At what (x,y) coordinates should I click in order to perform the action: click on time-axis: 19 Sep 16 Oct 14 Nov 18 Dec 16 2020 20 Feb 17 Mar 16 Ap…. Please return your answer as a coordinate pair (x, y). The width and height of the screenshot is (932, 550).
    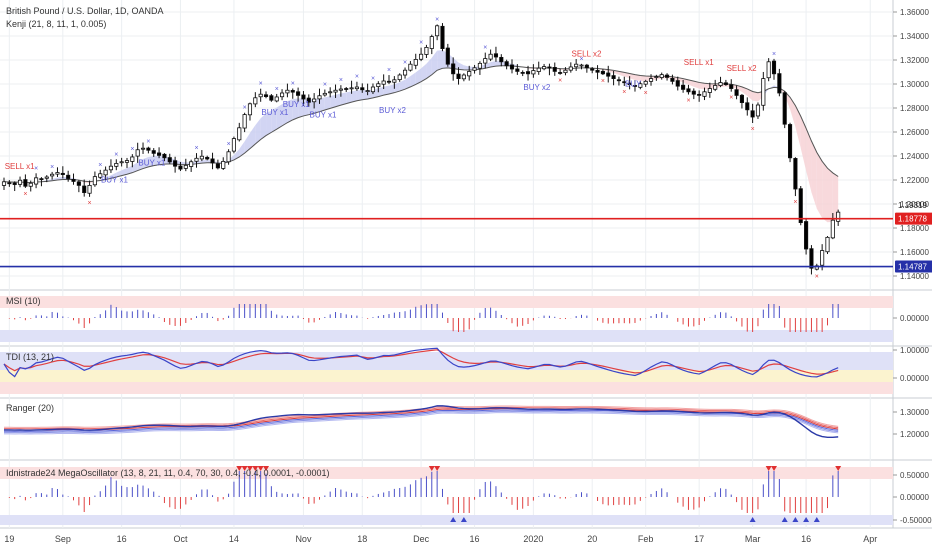
    Looking at the image, I should click on (440, 539).